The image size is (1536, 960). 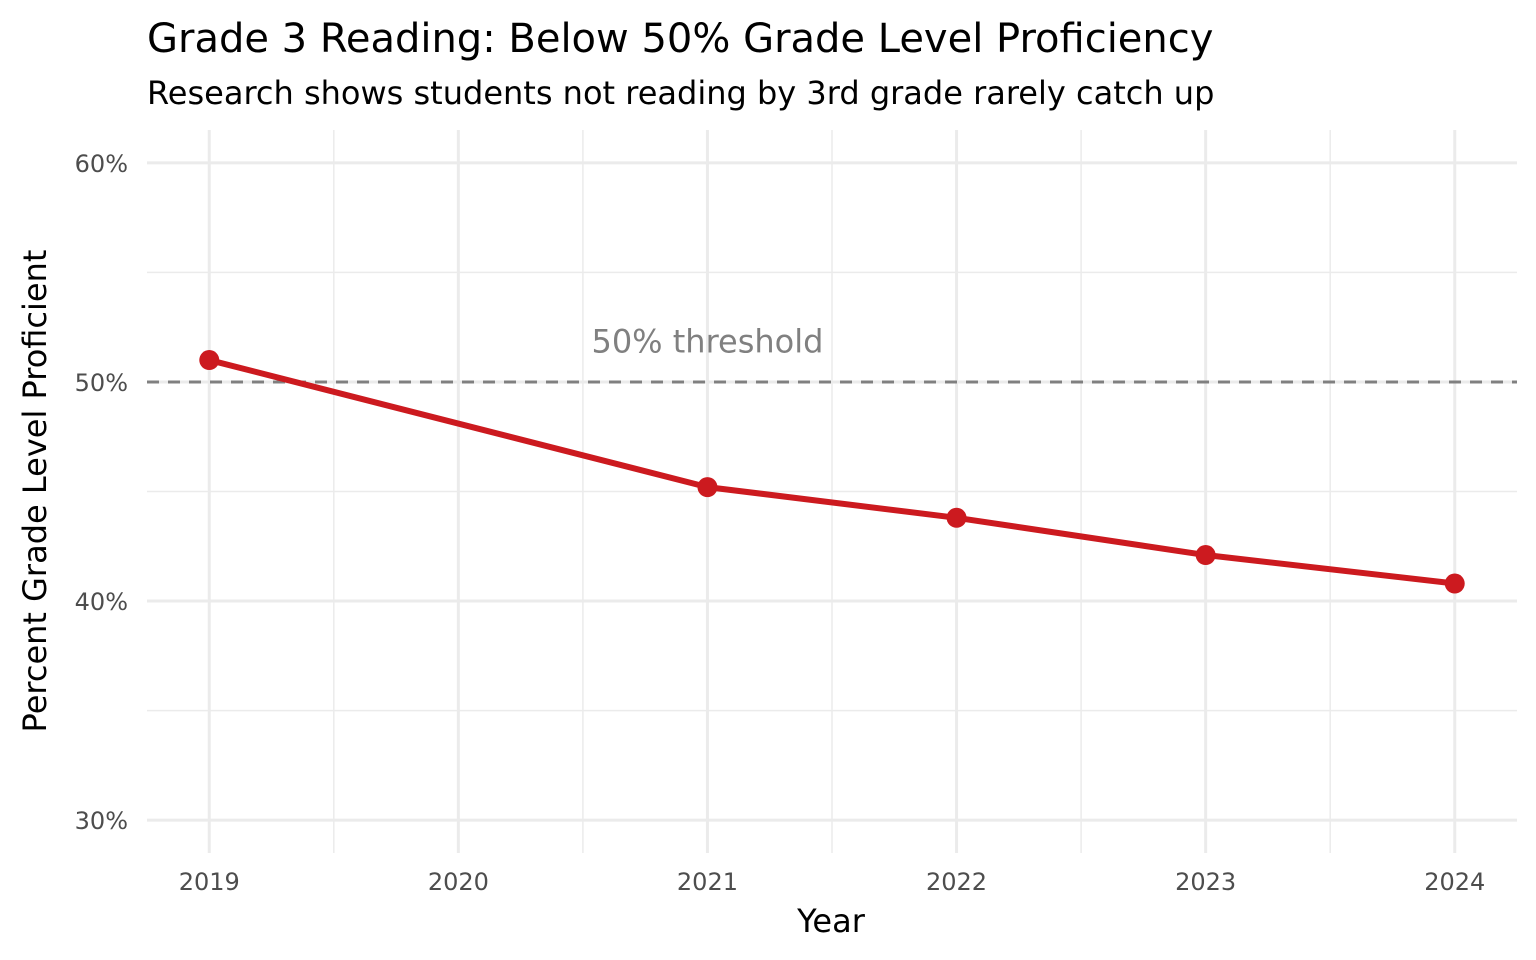 I want to click on x-tick-label: 2024, so click(x=1454, y=882).